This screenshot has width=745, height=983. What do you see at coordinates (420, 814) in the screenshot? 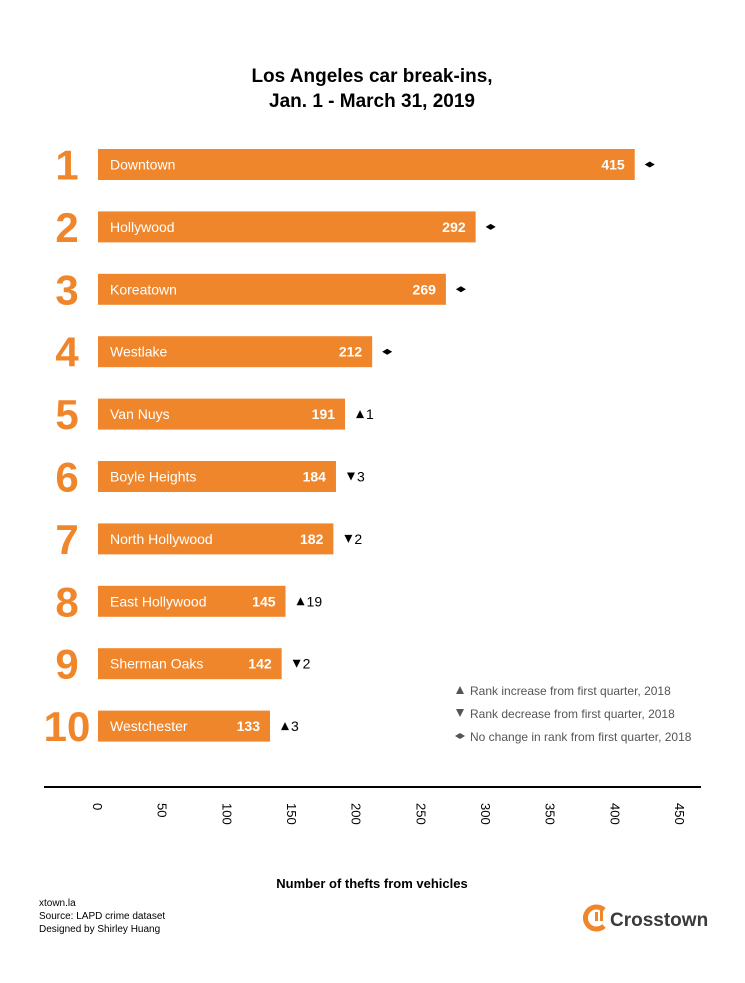
I see `x-tick-label: 250` at bounding box center [420, 814].